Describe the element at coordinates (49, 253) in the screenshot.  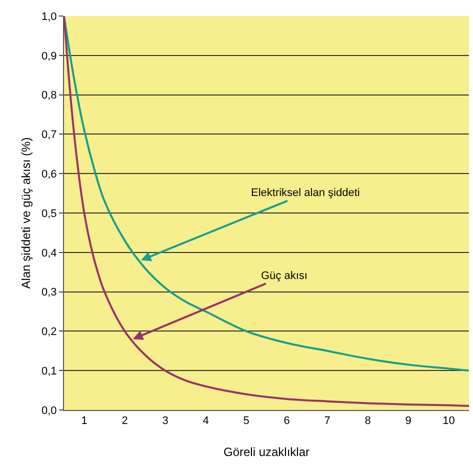
I see `y-tick-label: 0,4` at that location.